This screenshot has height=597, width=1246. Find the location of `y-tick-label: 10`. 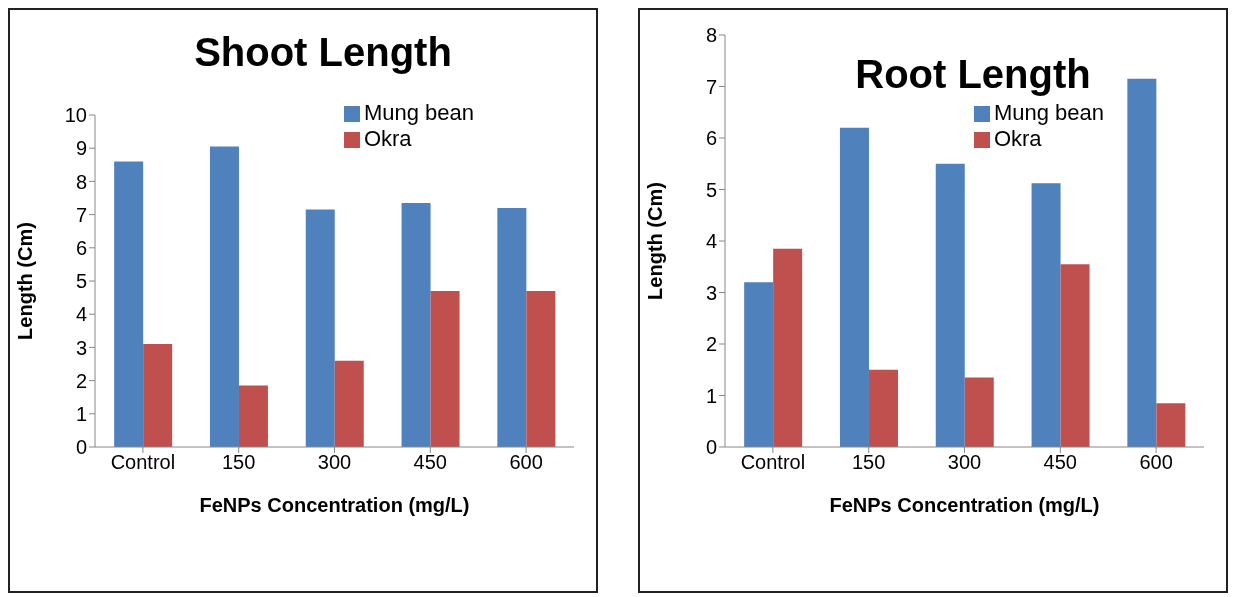

y-tick-label: 10 is located at coordinates (75, 115).